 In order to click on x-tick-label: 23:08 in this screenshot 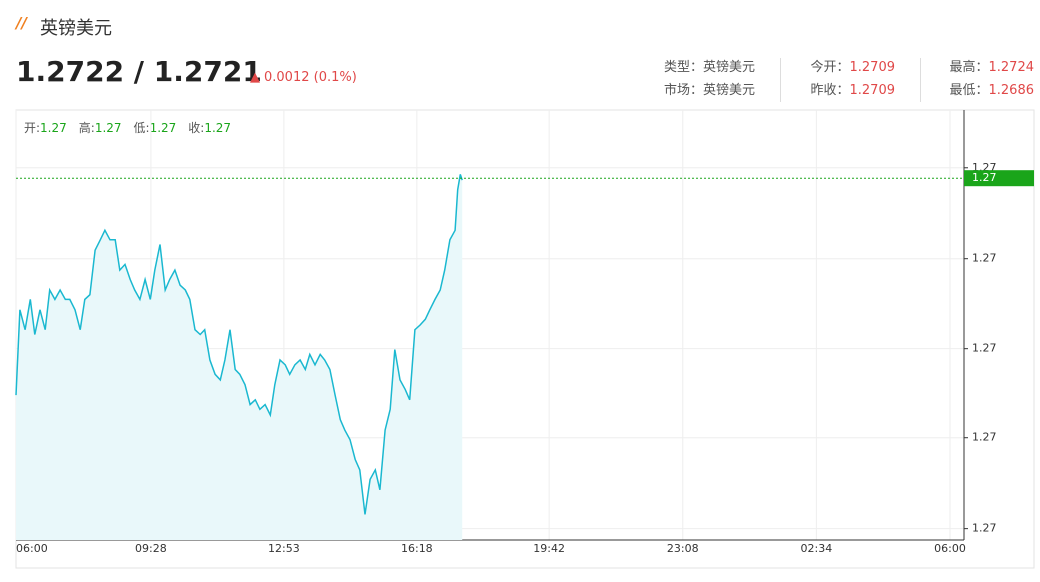, I will do `click(683, 548)`.